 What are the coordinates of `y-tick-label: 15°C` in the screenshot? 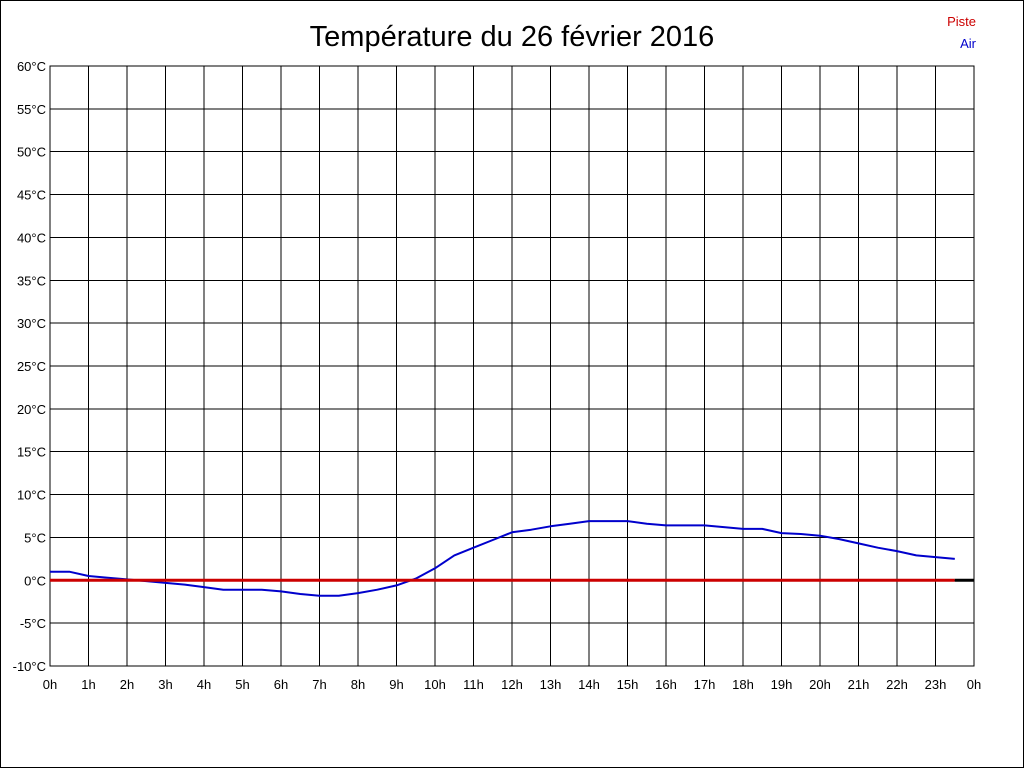 It's located at (31, 452).